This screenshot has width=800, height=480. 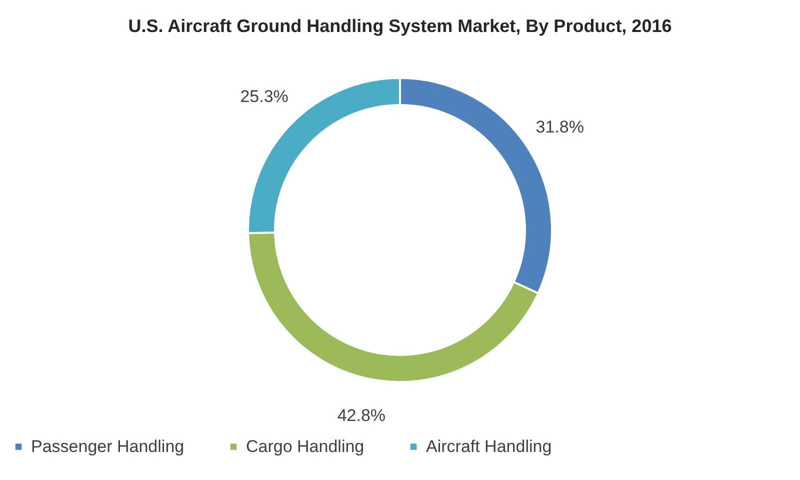 What do you see at coordinates (489, 446) in the screenshot?
I see `legend-label: Aircraft Handling` at bounding box center [489, 446].